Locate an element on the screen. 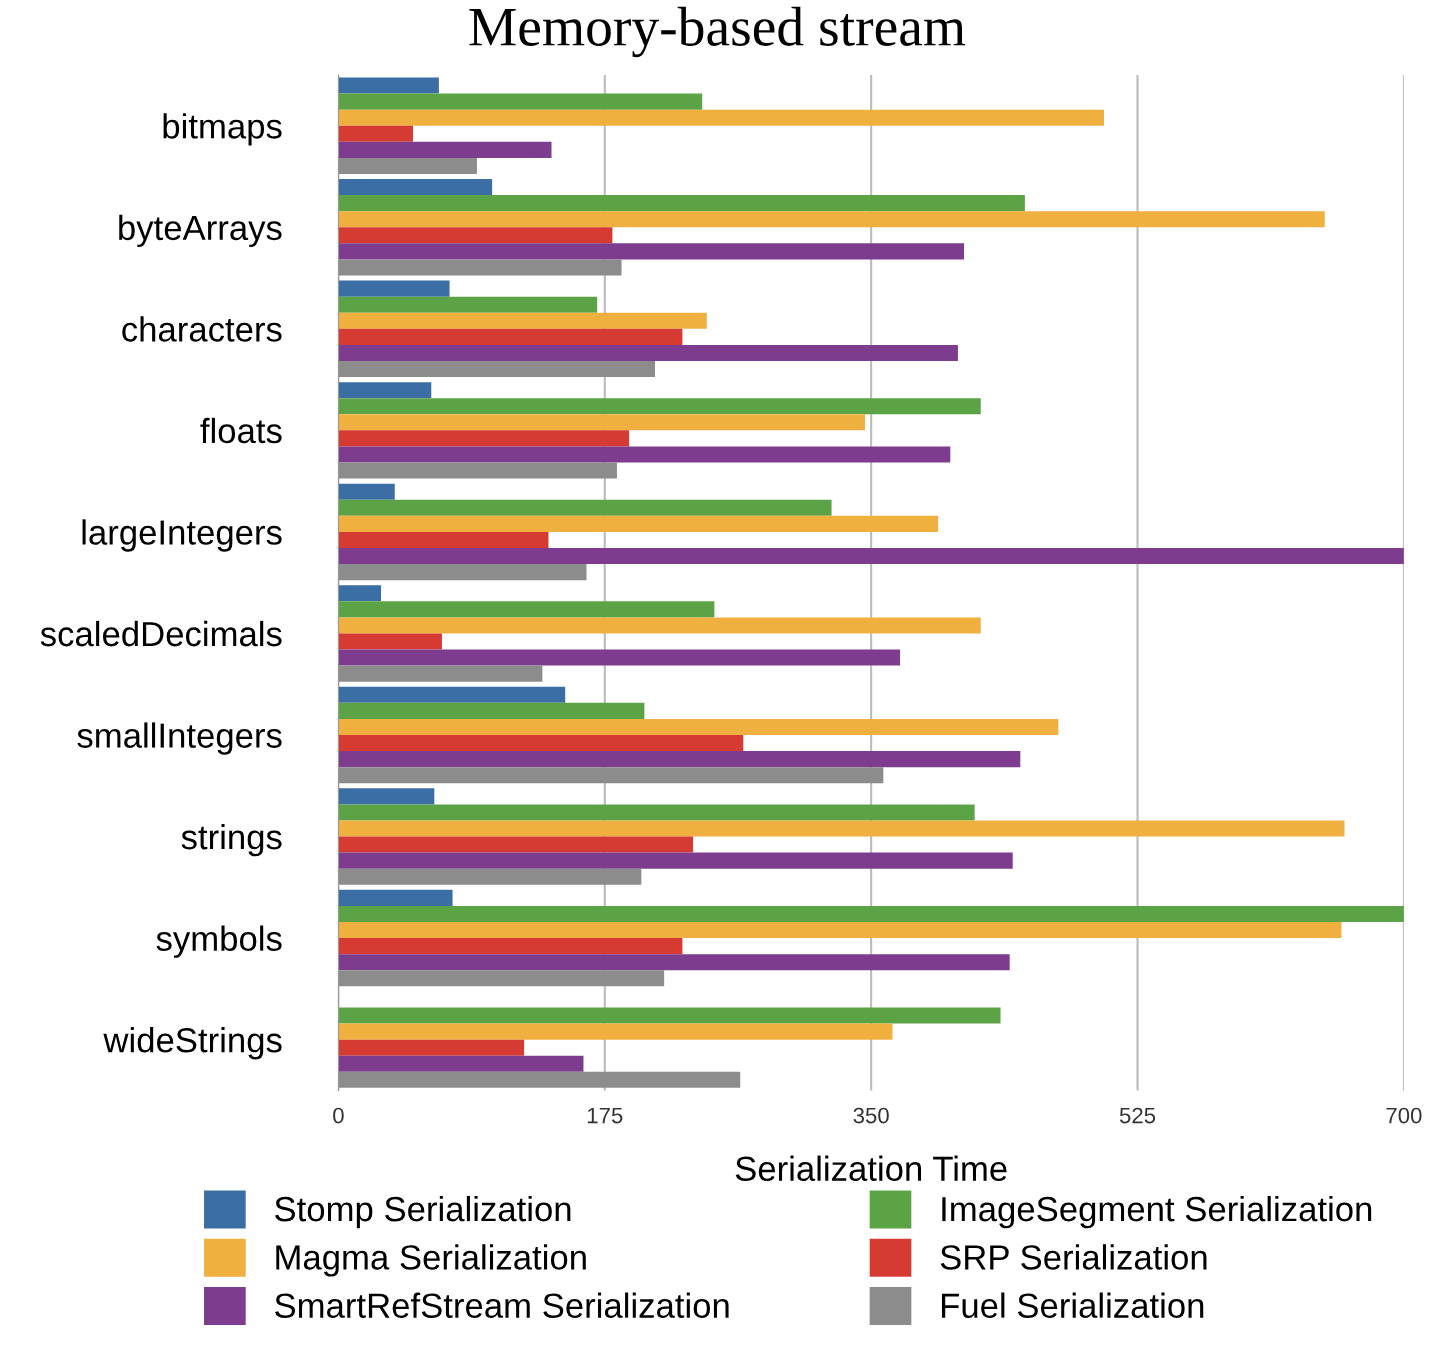 This screenshot has width=1434, height=1363. chart-title: Memory-based stream is located at coordinates (717, 32).